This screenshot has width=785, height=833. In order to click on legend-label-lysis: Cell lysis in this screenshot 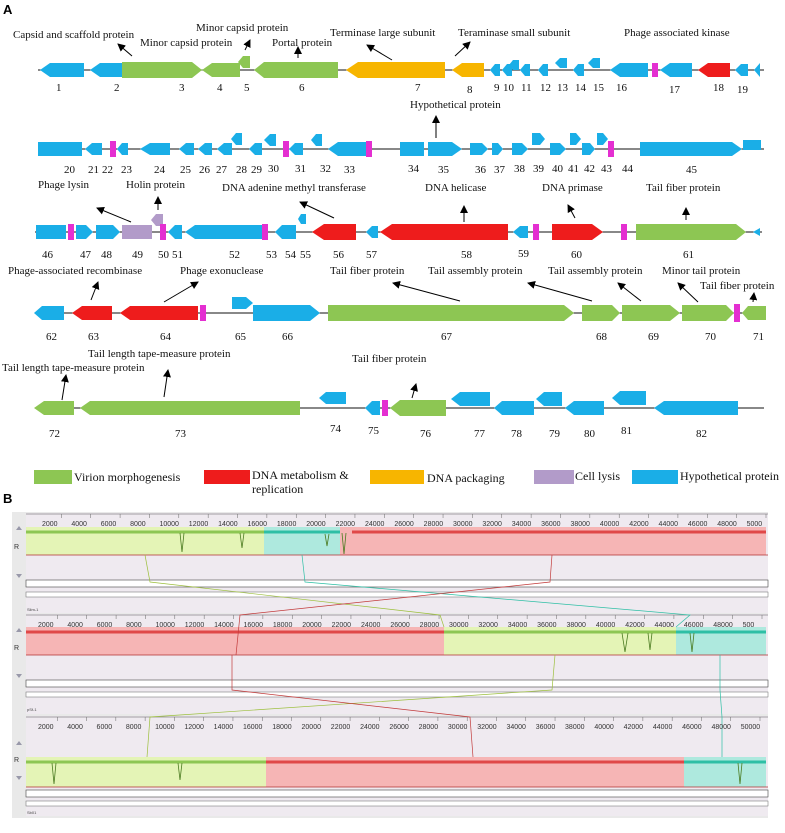, I will do `click(597, 476)`.